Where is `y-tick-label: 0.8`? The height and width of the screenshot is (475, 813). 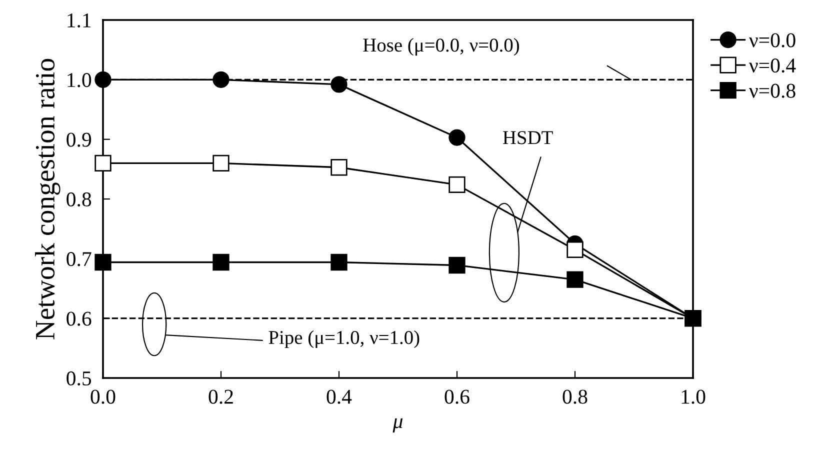
y-tick-label: 0.8 is located at coordinates (79, 199).